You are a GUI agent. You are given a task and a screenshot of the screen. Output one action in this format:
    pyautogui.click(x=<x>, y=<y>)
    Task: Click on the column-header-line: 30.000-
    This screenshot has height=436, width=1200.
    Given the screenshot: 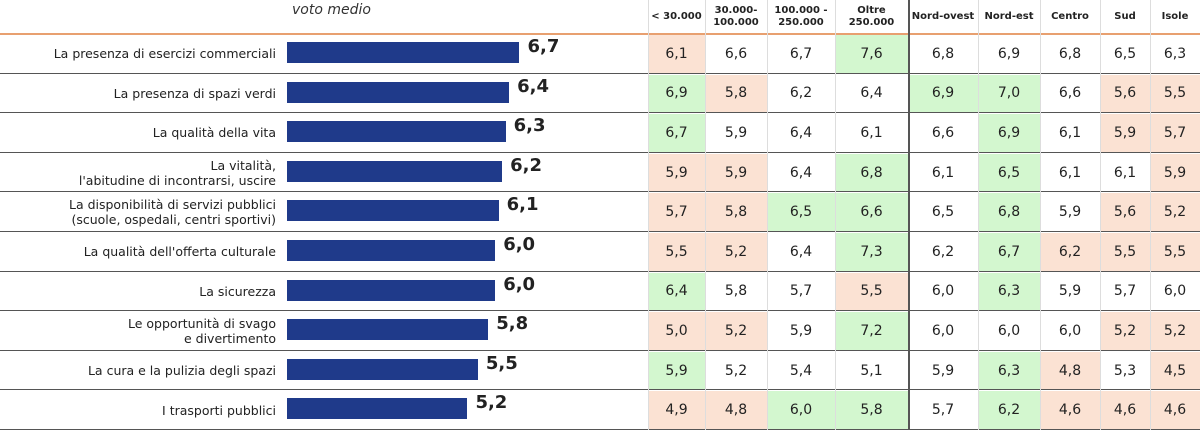 What is the action you would take?
    pyautogui.click(x=736, y=10)
    